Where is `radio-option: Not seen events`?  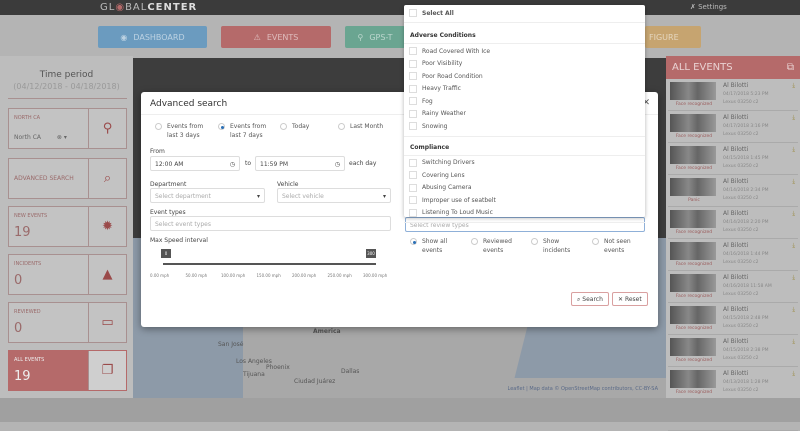
radio-option: Not seen events is located at coordinates (611, 246).